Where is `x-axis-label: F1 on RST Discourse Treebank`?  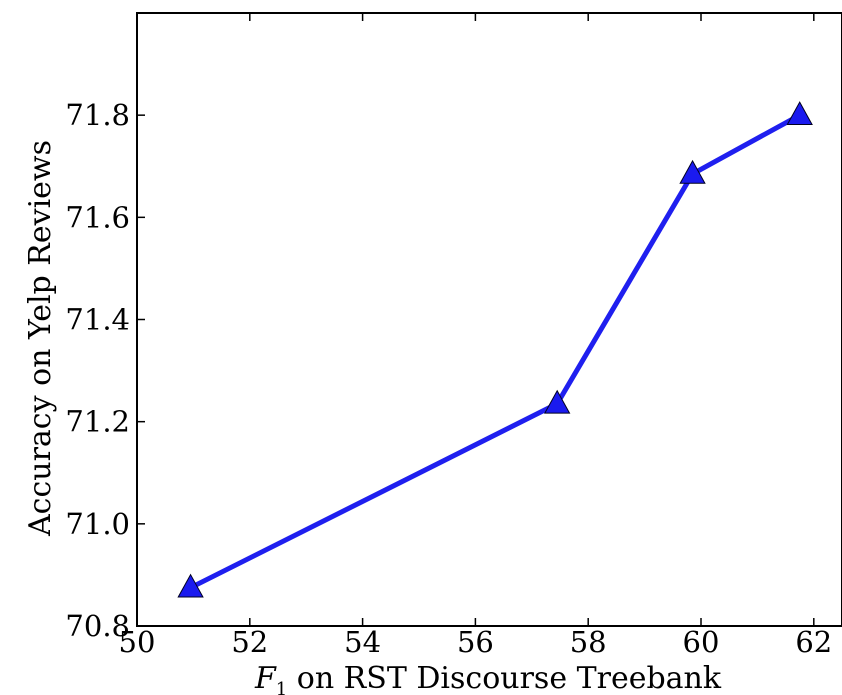 x-axis-label: F1 on RST Discourse Treebank is located at coordinates (488, 678).